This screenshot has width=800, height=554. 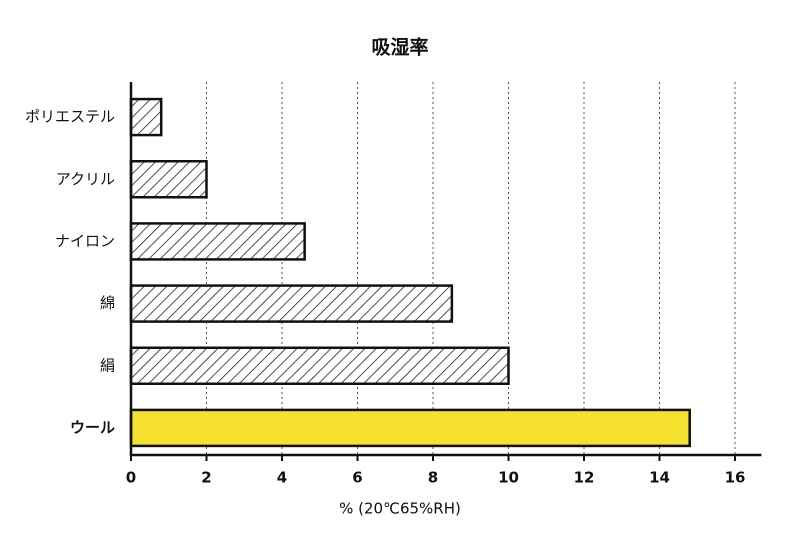 I want to click on y-tick-label: アクリル, so click(x=85, y=179).